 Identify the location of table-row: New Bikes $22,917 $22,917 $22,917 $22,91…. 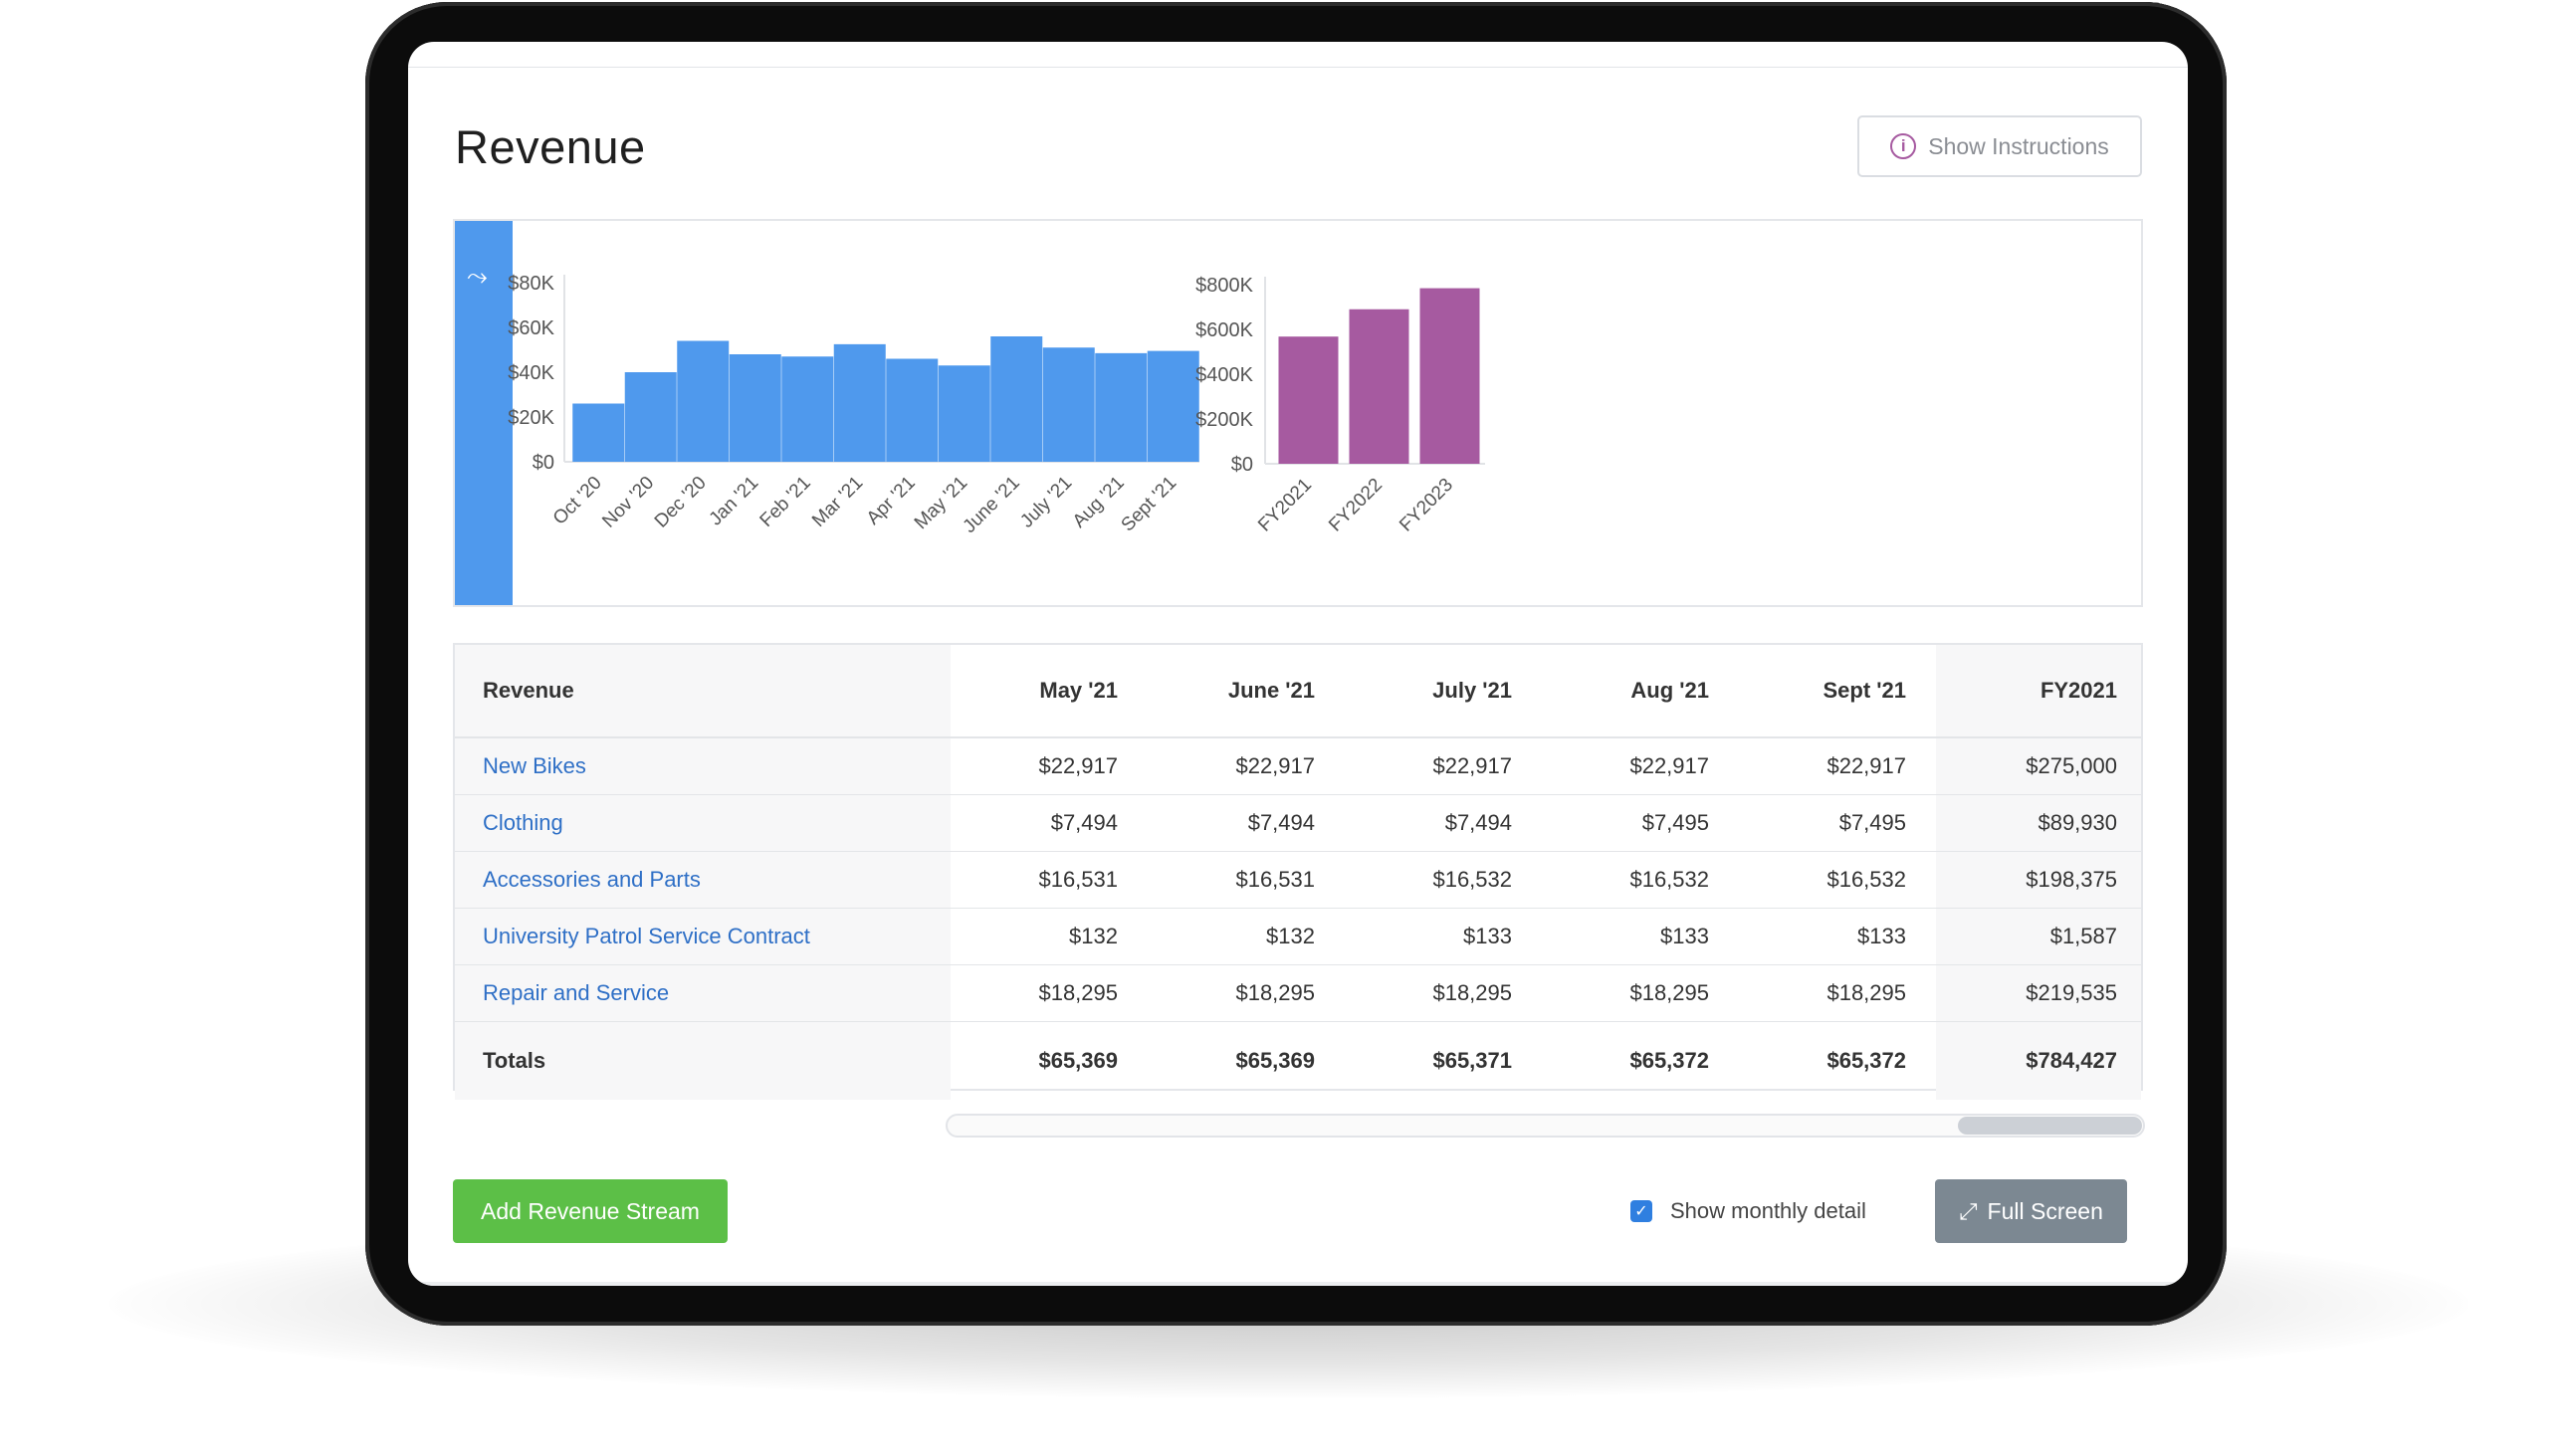
(1298, 766).